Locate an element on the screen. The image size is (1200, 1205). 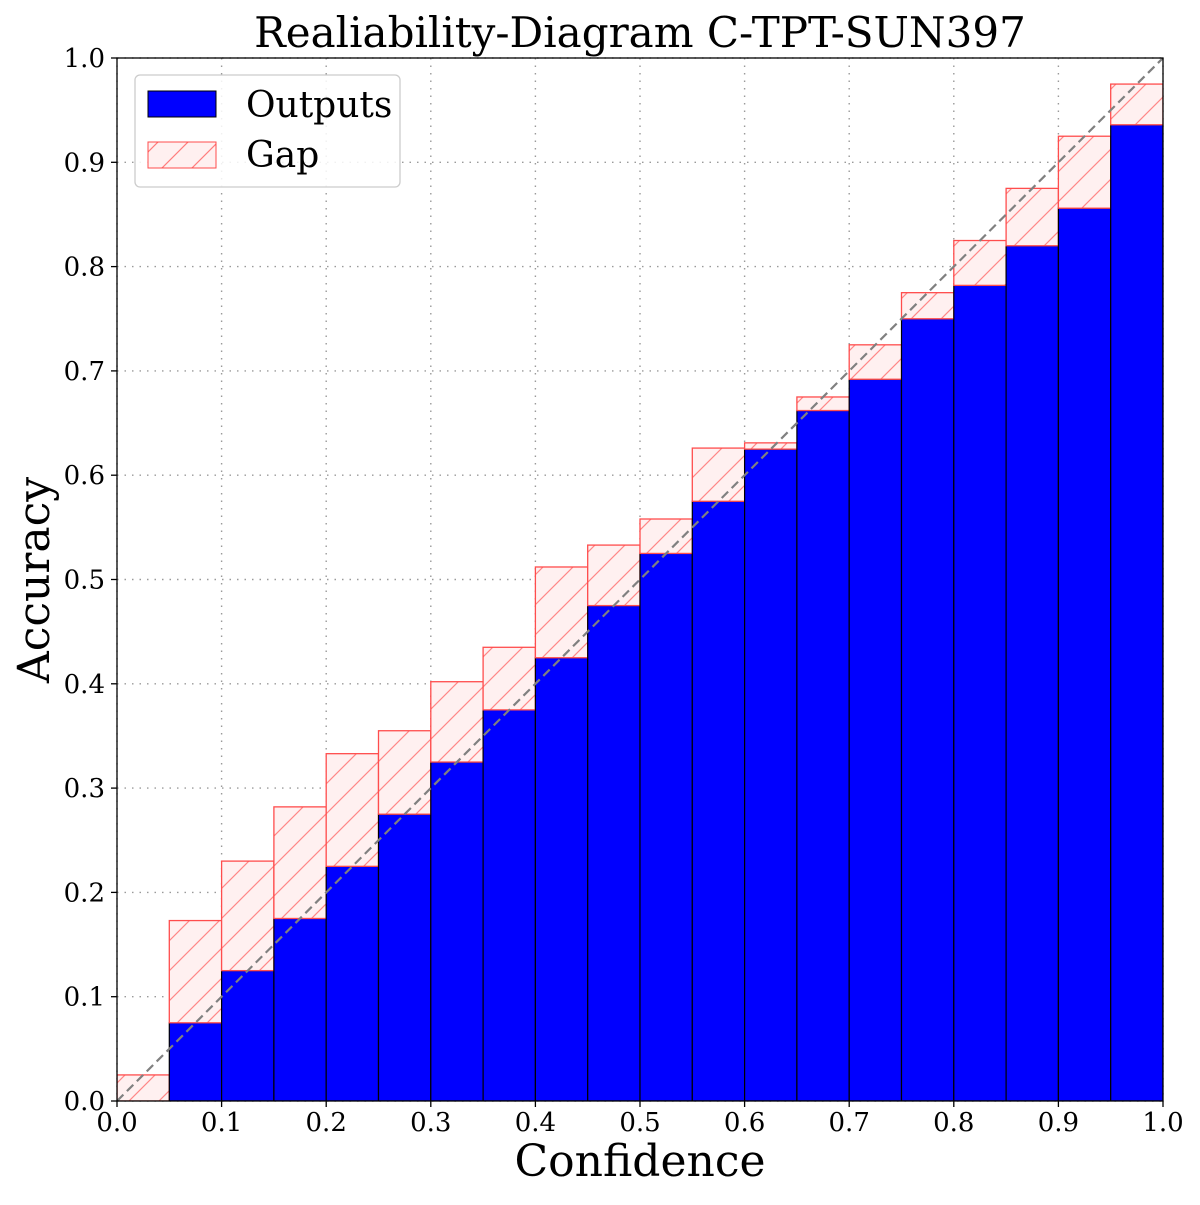
y-tick-label: 0.9 is located at coordinates (84, 163).